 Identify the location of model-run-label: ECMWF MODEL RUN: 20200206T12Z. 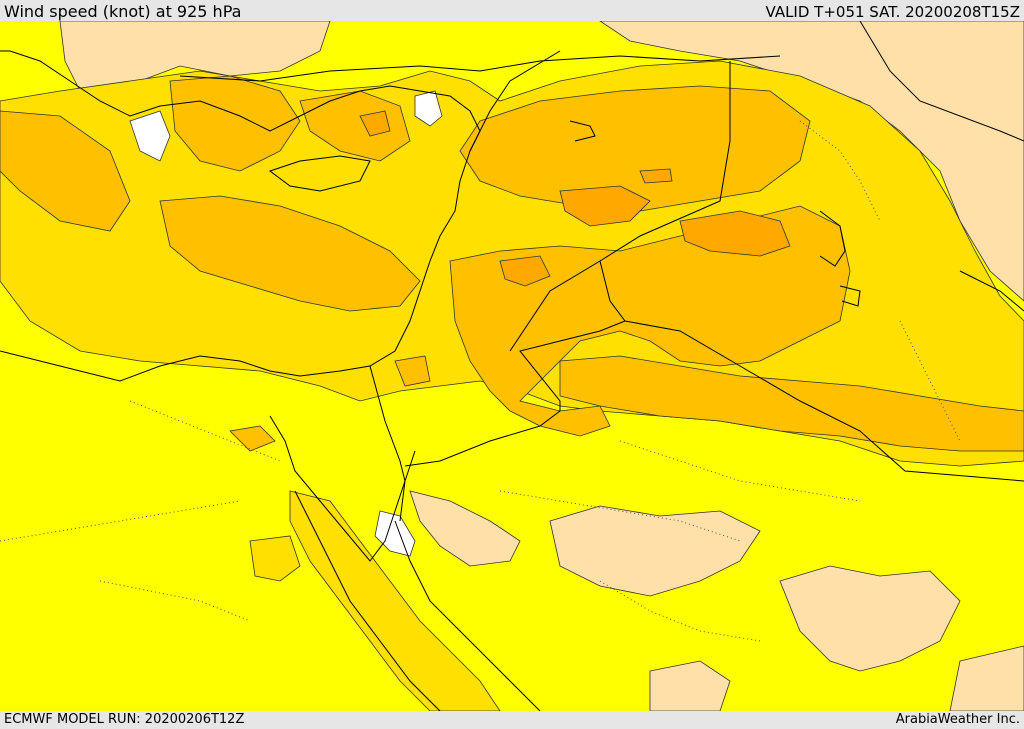
(124, 719).